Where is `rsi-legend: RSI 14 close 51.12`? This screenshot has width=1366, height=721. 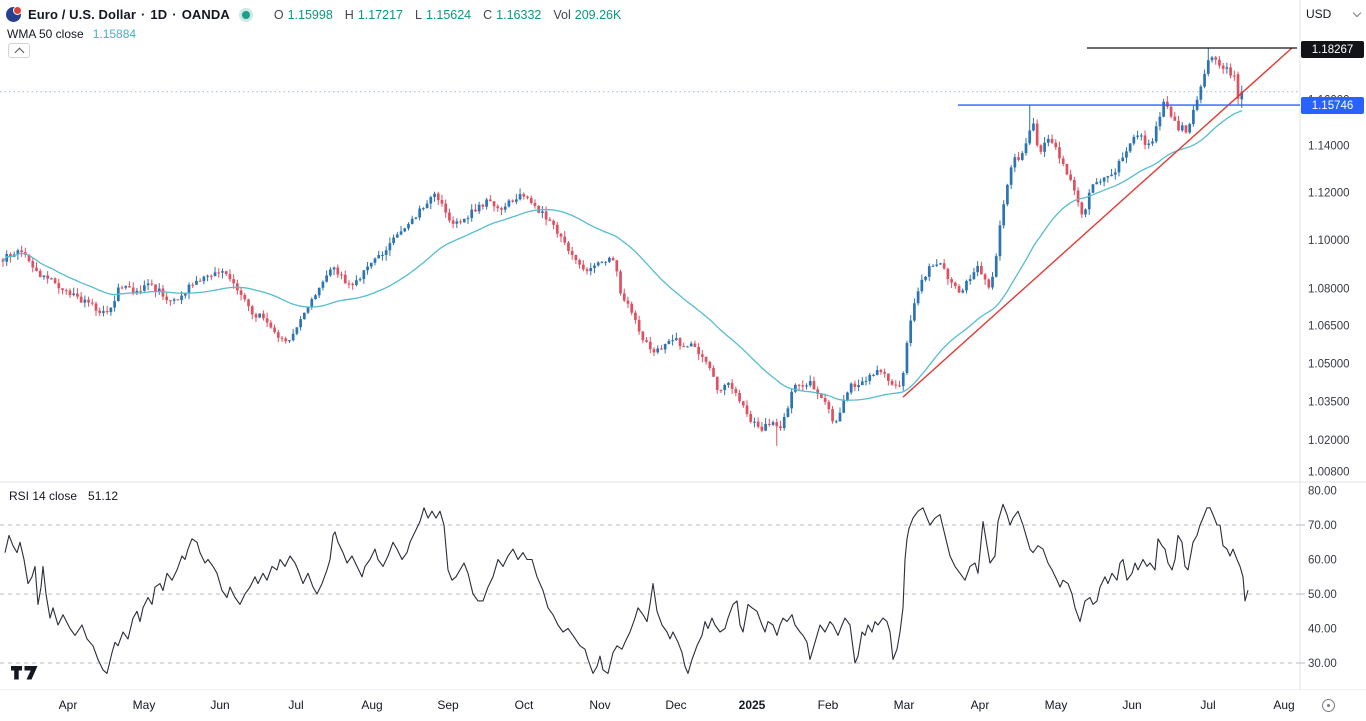 rsi-legend: RSI 14 close 51.12 is located at coordinates (63, 496).